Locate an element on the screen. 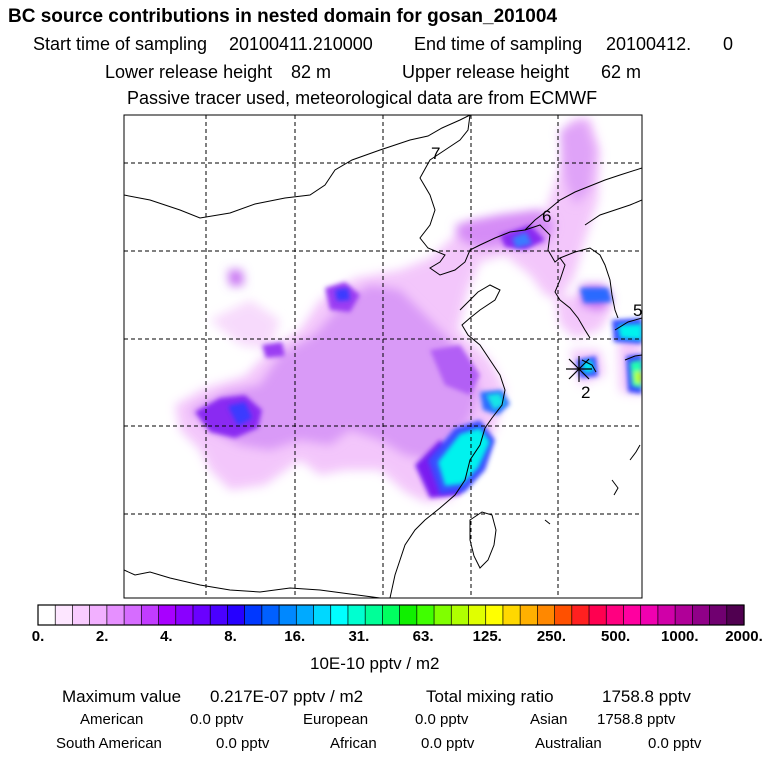 The image size is (768, 768). colorbar-tick-label: 1000. is located at coordinates (680, 636).